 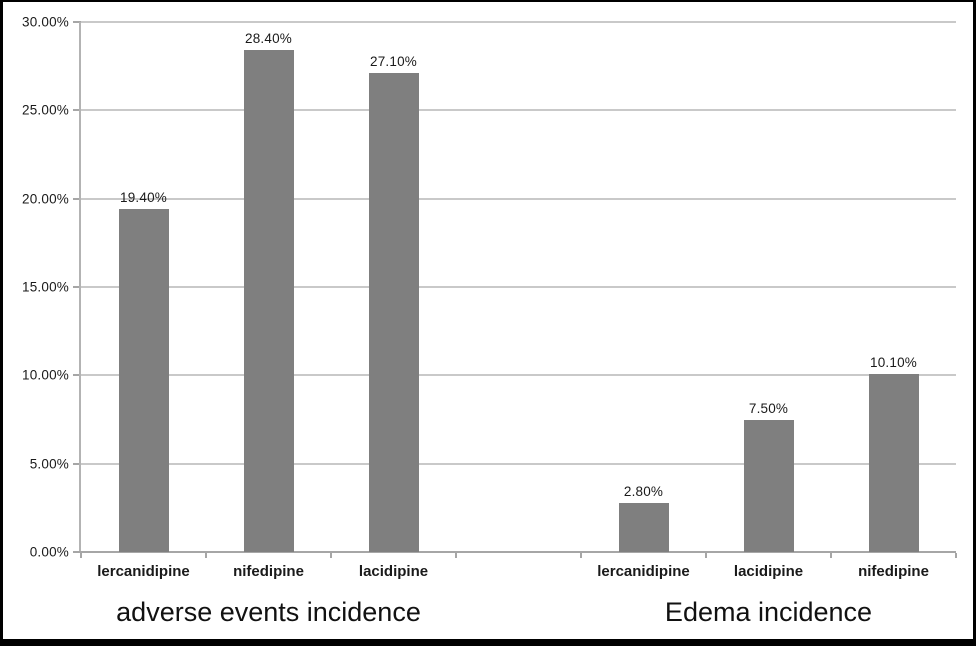 What do you see at coordinates (45, 110) in the screenshot?
I see `y-axis-label: 25.00%` at bounding box center [45, 110].